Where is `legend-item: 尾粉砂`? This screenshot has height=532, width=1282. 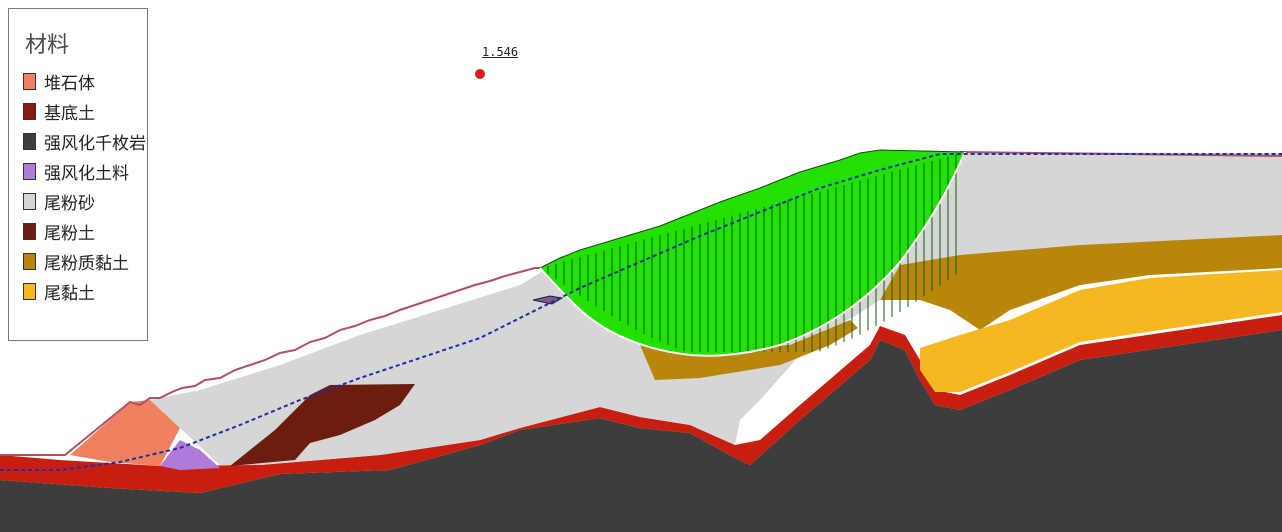 legend-item: 尾粉砂 is located at coordinates (59, 201).